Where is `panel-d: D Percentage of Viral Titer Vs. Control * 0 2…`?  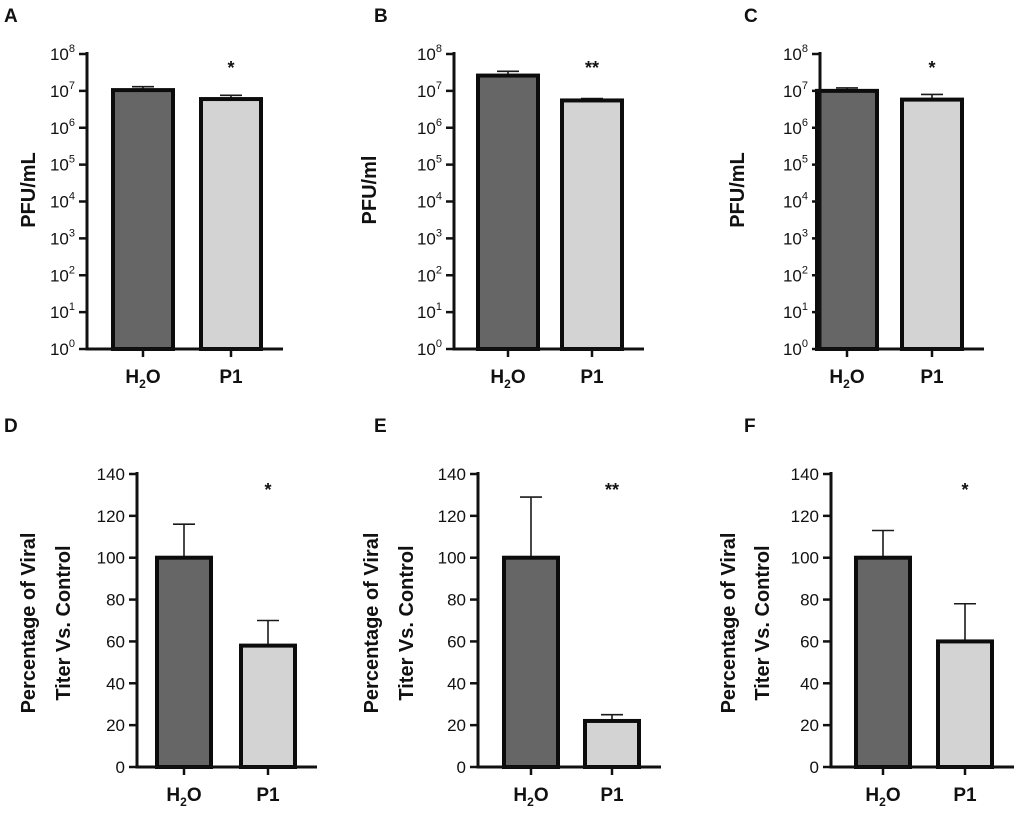 panel-d: D Percentage of Viral Titer Vs. Control * 0 2… is located at coordinates (160, 612).